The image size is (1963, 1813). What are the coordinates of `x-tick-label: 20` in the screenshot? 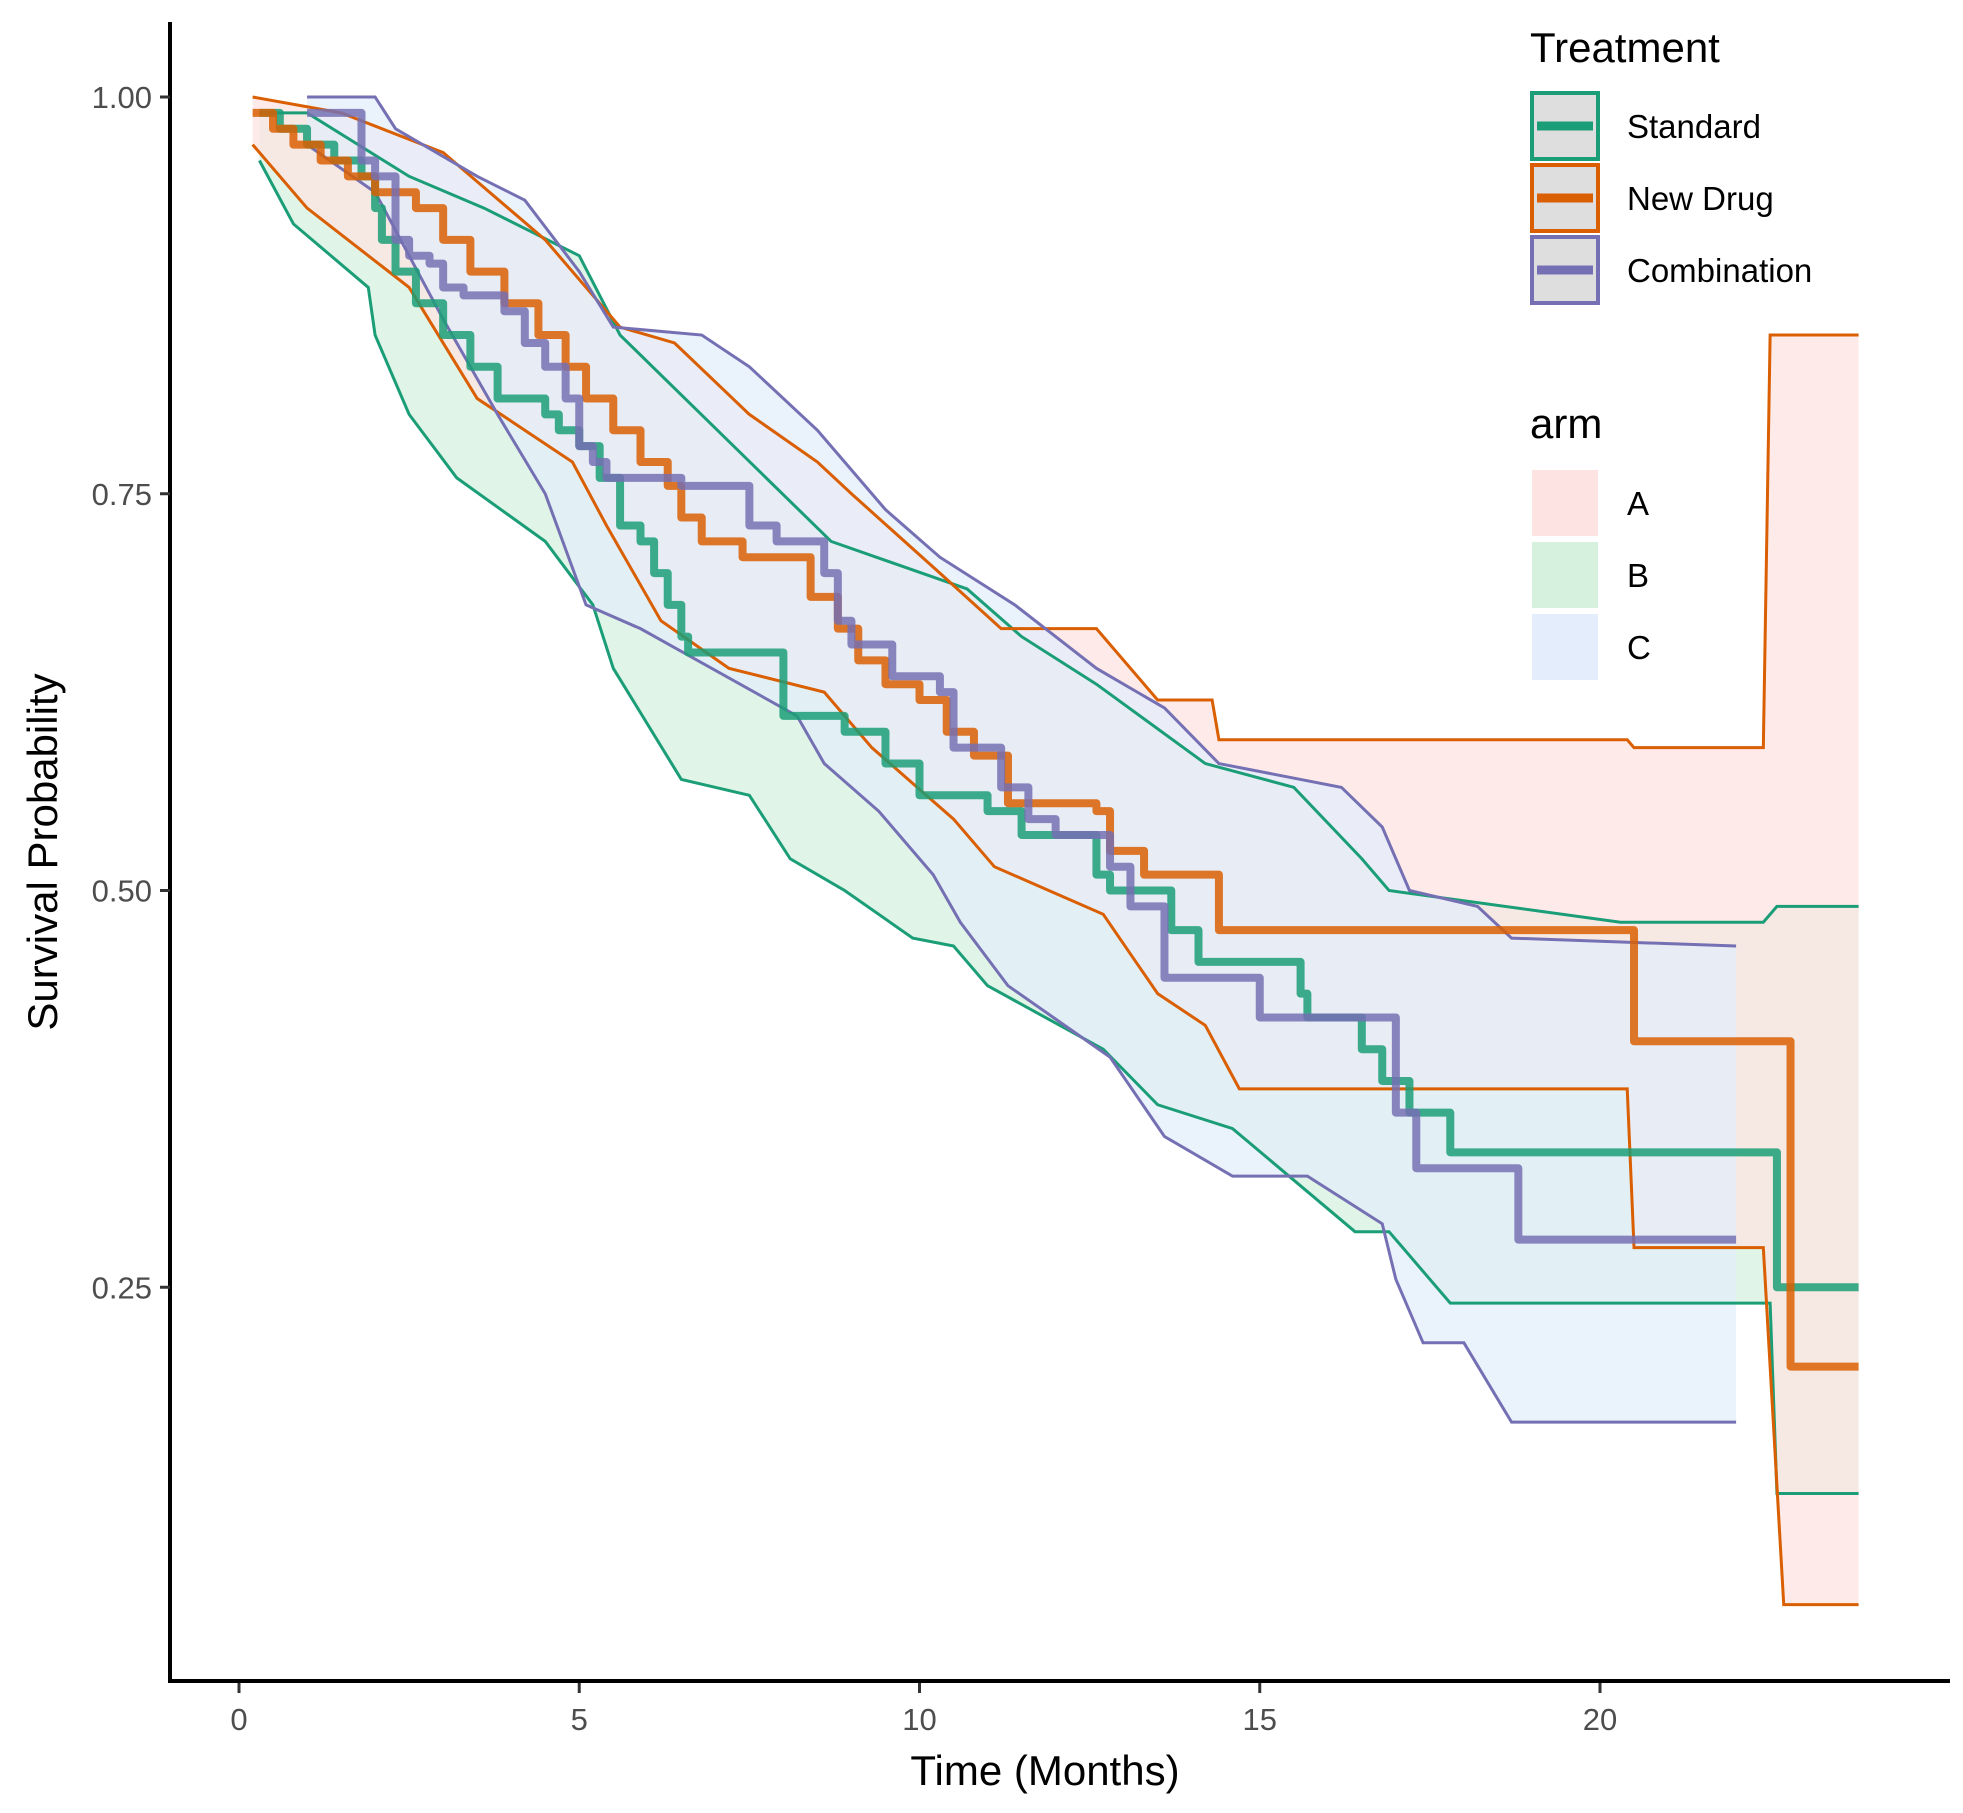 It's located at (1600, 1719).